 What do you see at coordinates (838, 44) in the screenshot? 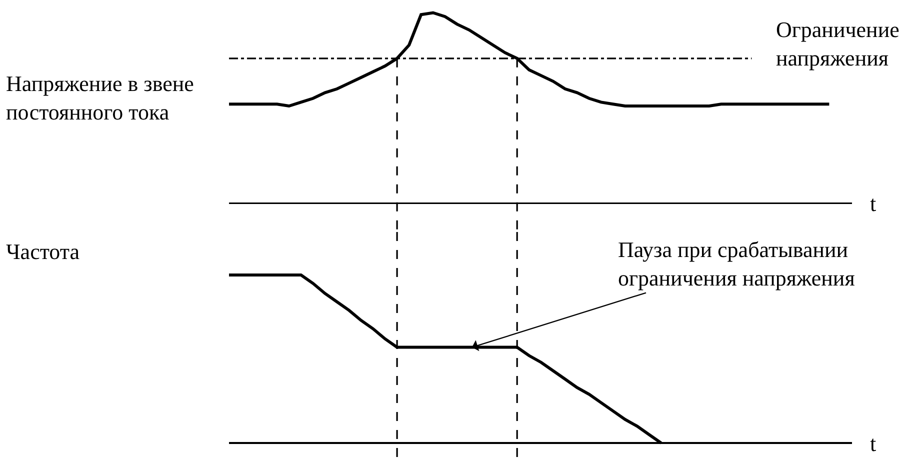
I see `ref-line-label: Ограничение напряжения` at bounding box center [838, 44].